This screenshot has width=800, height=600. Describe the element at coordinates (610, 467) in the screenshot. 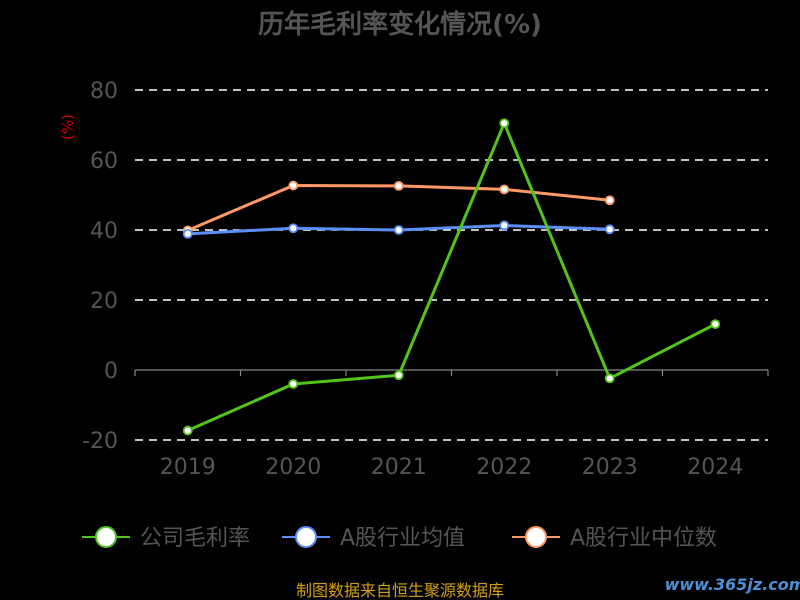

I see `x-tick-label: 2023` at that location.